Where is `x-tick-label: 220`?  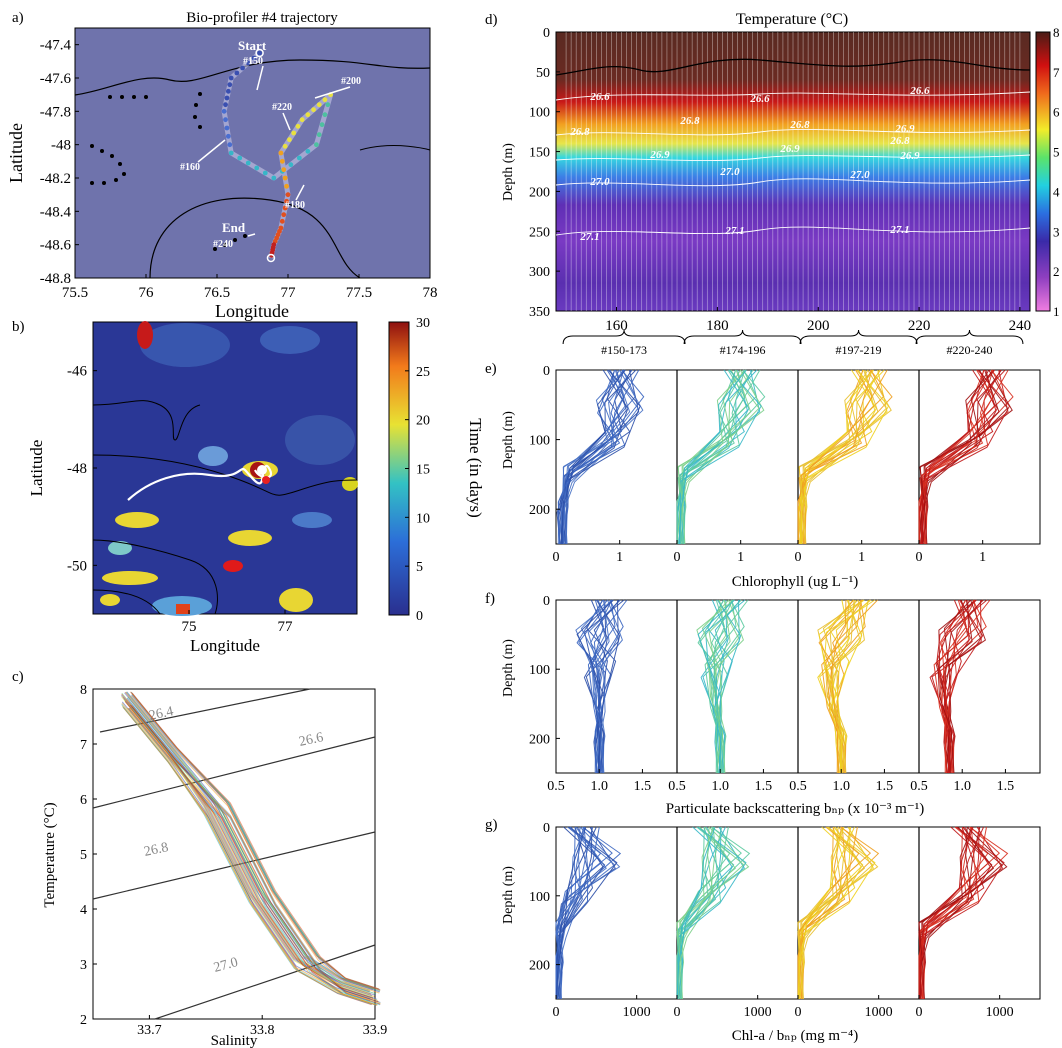 x-tick-label: 220 is located at coordinates (919, 326).